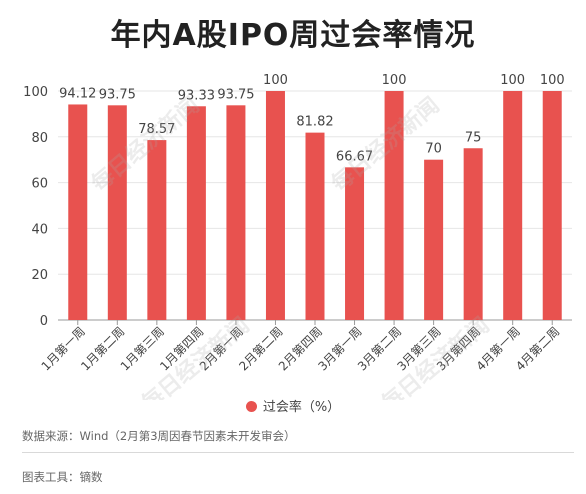 The height and width of the screenshot is (494, 586). Describe the element at coordinates (77, 93) in the screenshot. I see `data-label: 94.12` at that location.